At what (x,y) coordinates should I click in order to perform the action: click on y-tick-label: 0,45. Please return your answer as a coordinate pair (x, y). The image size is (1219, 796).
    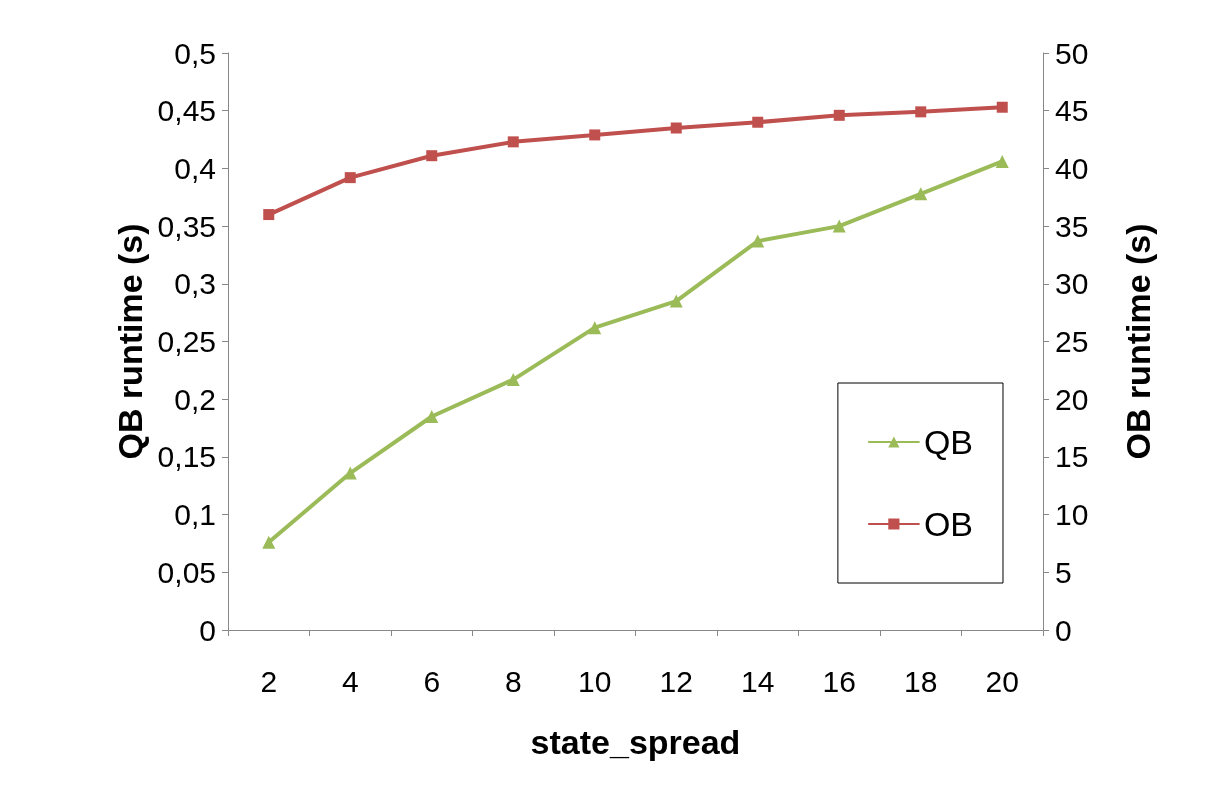
    Looking at the image, I should click on (186, 111).